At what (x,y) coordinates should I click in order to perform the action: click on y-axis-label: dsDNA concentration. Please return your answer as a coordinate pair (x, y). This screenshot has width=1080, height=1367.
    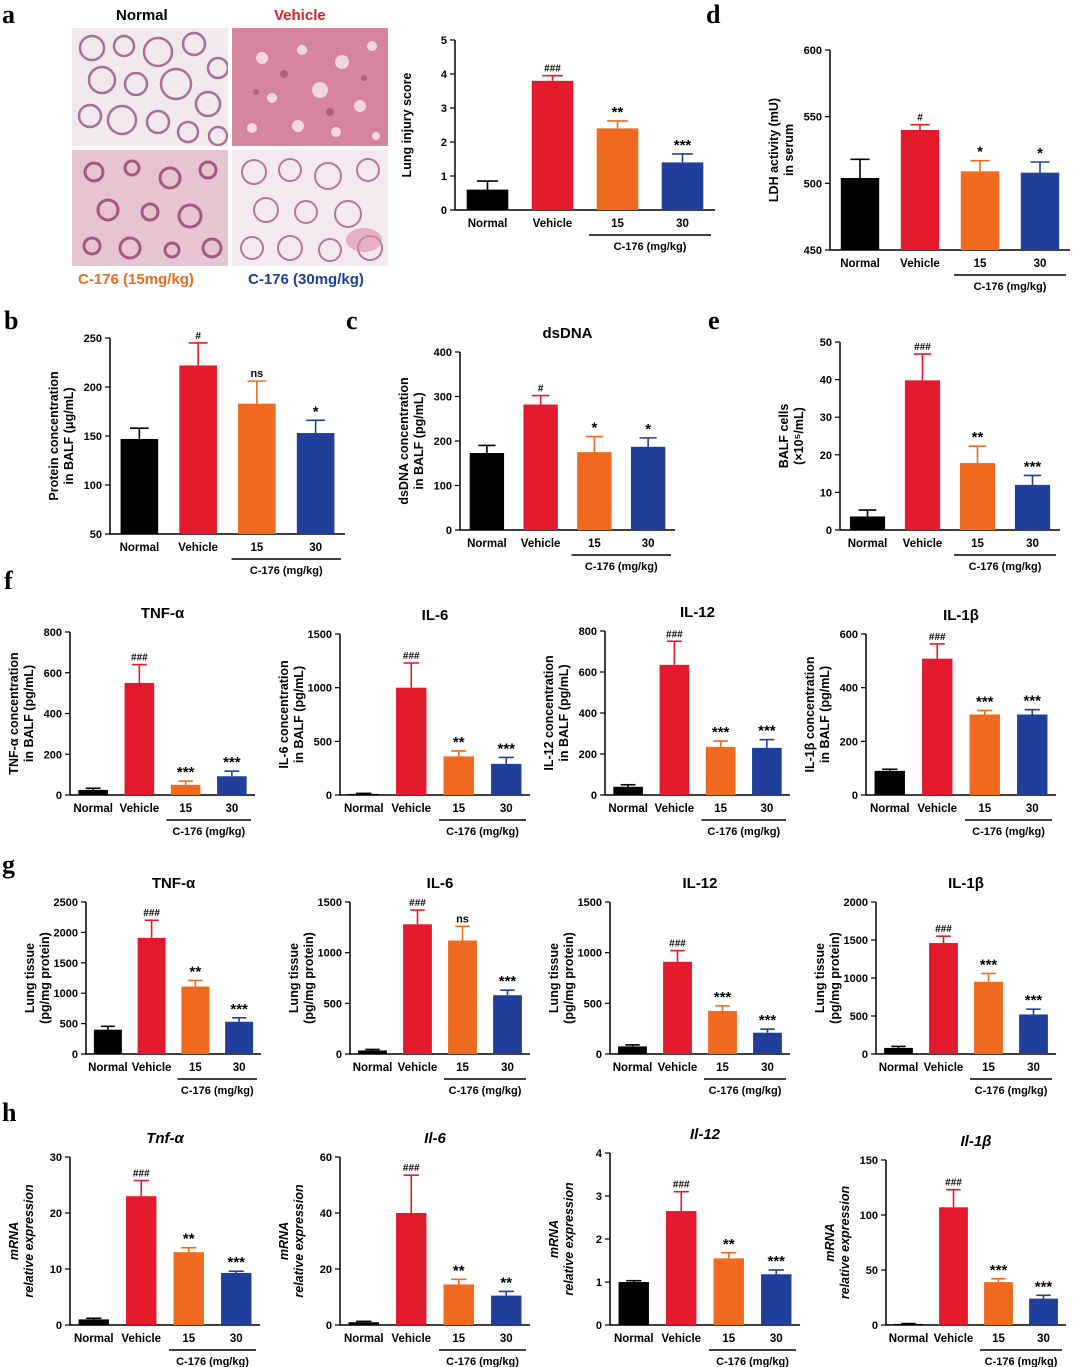
    Looking at the image, I should click on (404, 440).